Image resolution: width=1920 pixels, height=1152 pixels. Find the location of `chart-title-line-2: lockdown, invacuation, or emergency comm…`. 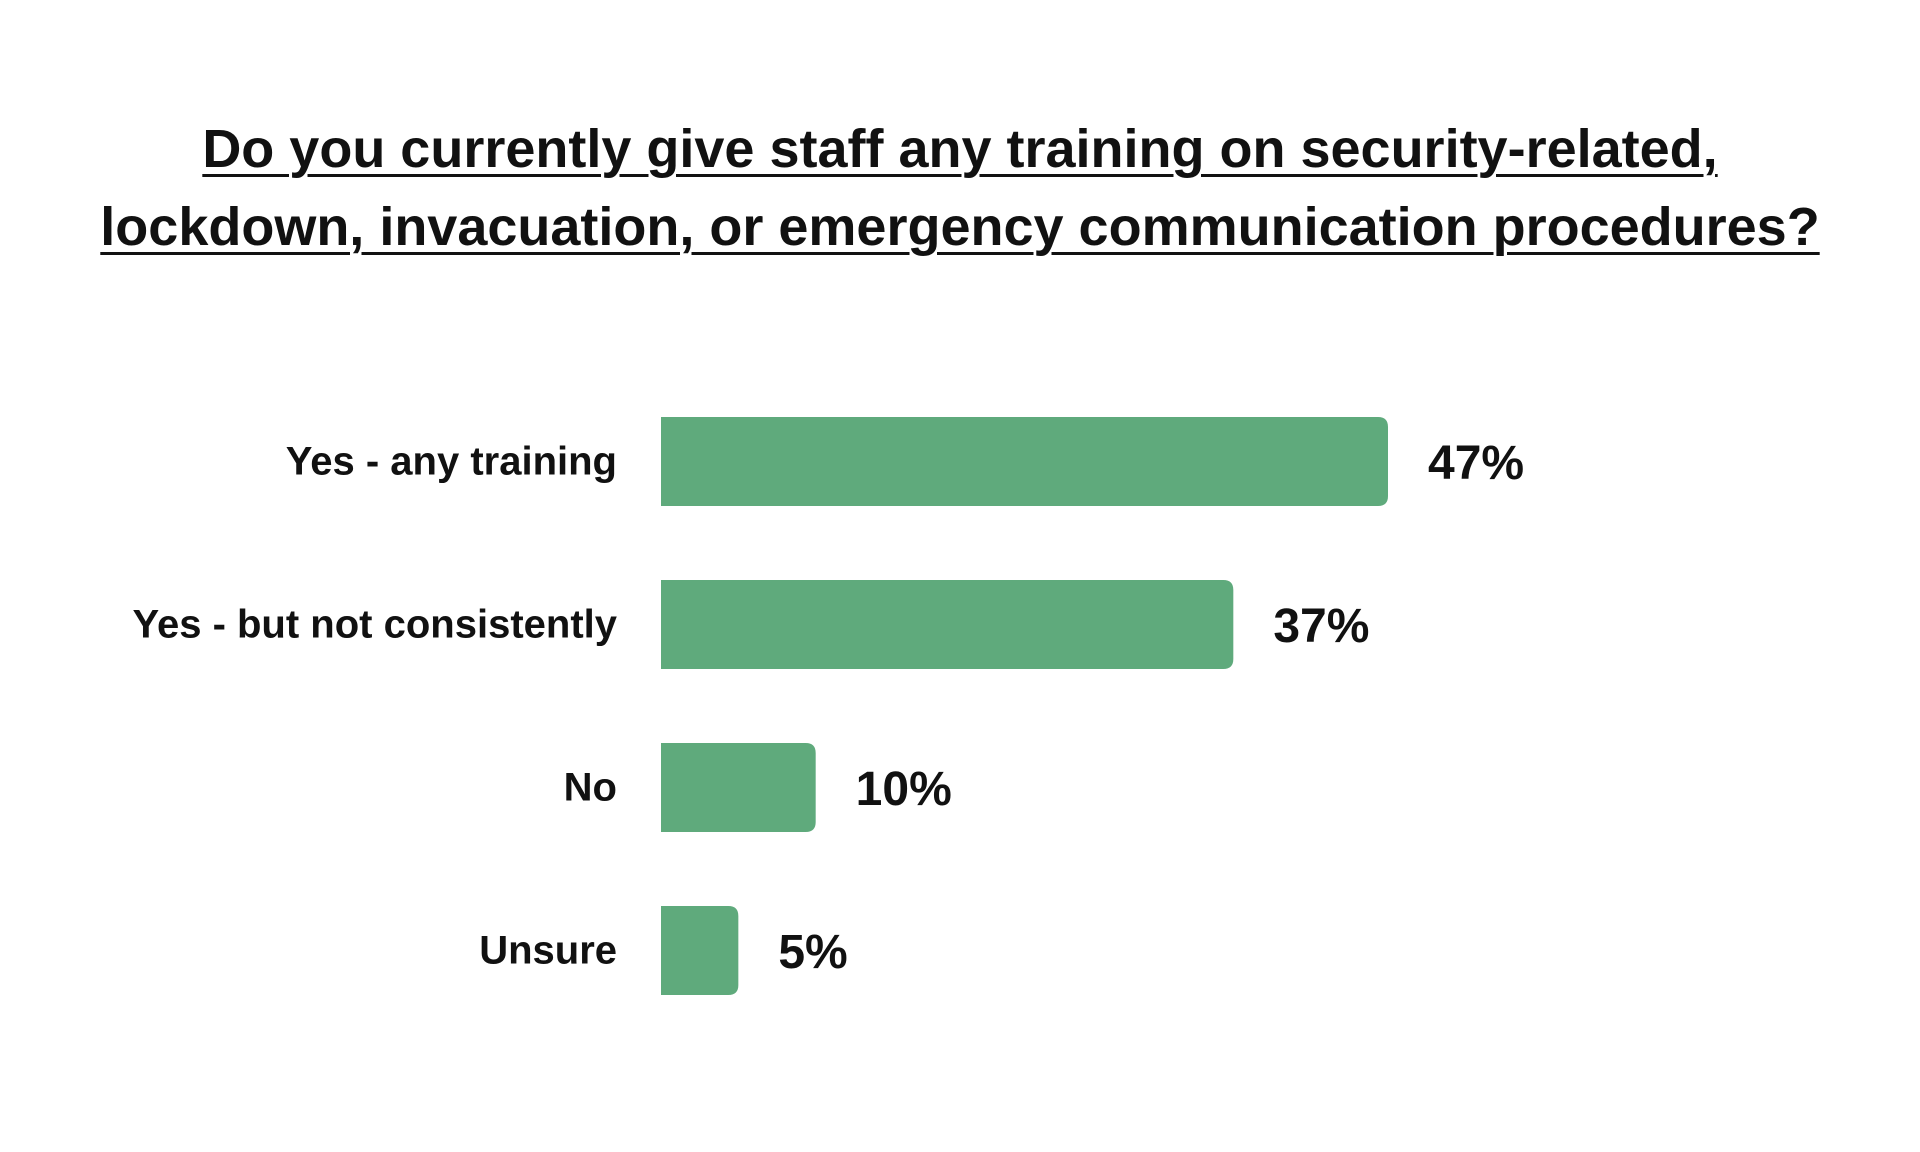

chart-title-line-2: lockdown, invacuation, or emergency comm… is located at coordinates (960, 227).